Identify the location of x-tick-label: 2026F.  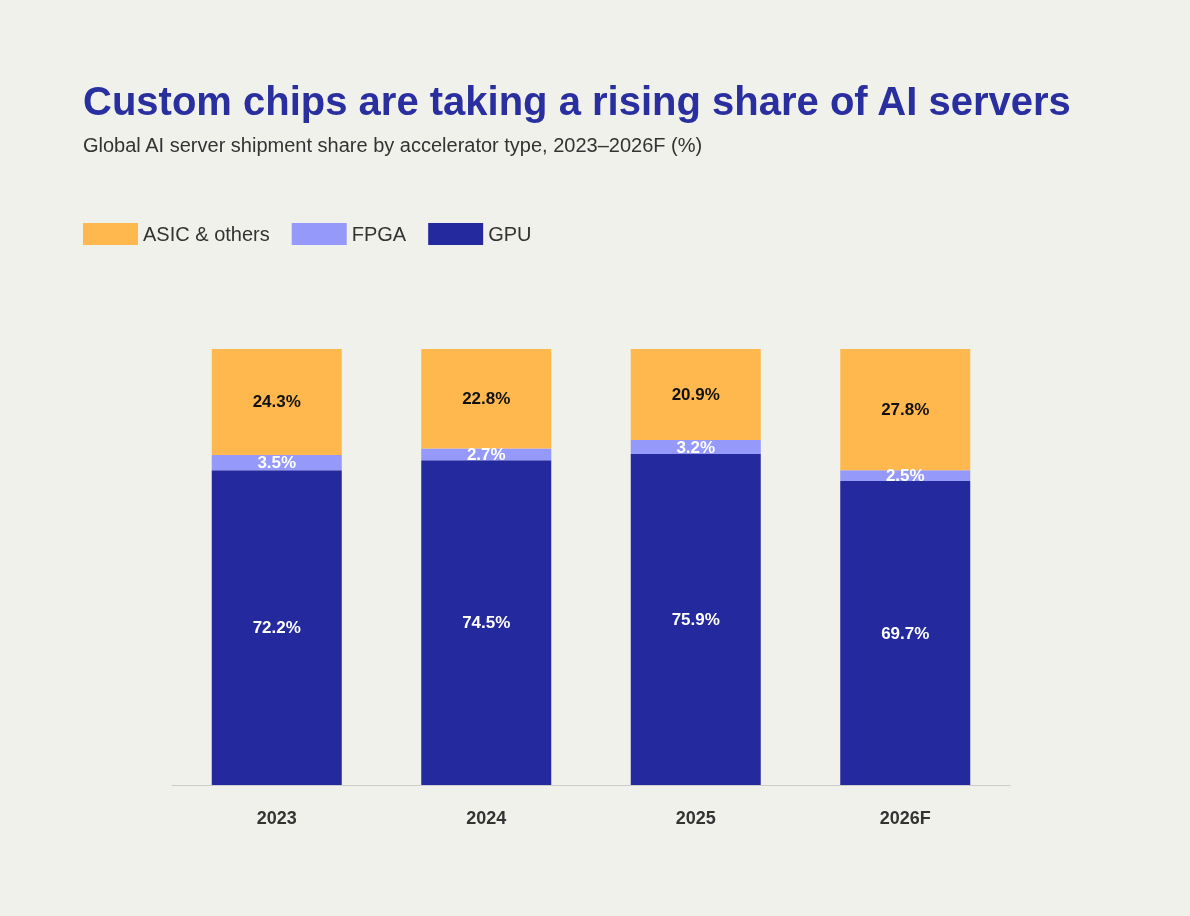
(905, 818).